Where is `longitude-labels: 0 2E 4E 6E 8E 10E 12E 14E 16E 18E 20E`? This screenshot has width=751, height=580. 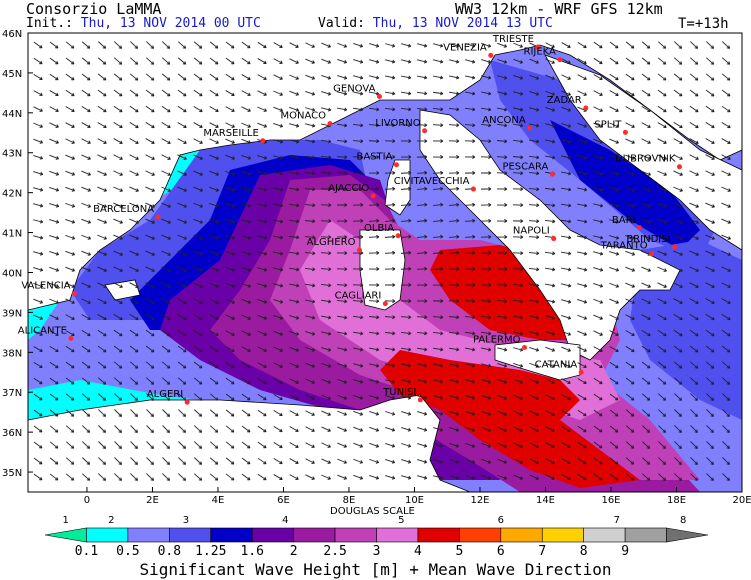 longitude-labels: 0 2E 4E 6E 8E 10E 12E 14E 16E 18E 20E is located at coordinates (417, 496).